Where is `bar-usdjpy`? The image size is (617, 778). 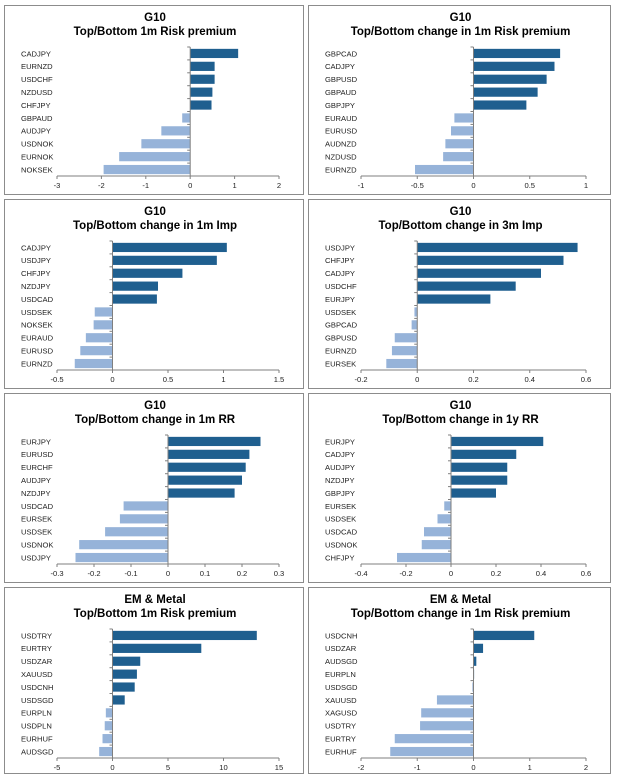 bar-usdjpy is located at coordinates (164, 260).